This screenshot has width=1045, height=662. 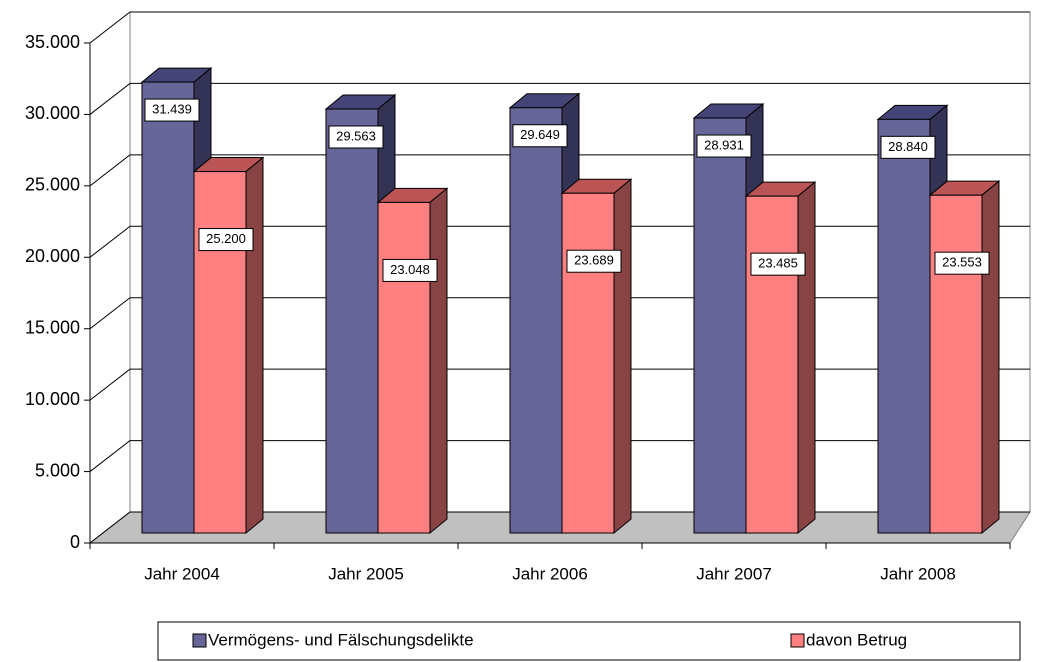 What do you see at coordinates (856, 639) in the screenshot?
I see `legend-label: davon Betrug` at bounding box center [856, 639].